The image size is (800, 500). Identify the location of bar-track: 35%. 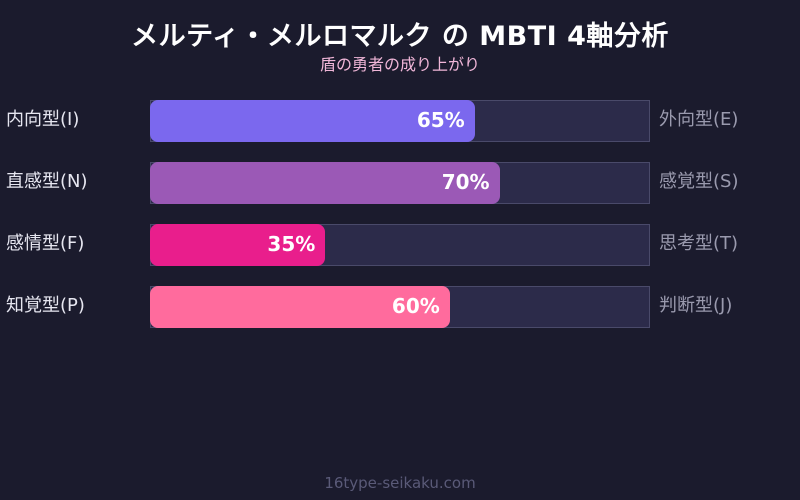
(400, 245).